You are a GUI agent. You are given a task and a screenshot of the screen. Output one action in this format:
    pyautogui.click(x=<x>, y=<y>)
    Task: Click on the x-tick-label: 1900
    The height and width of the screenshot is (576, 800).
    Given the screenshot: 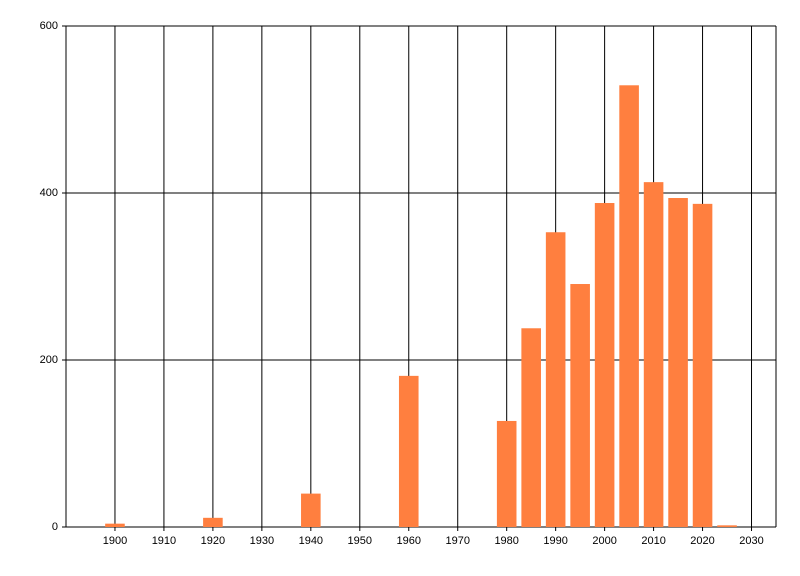 What is the action you would take?
    pyautogui.click(x=115, y=541)
    